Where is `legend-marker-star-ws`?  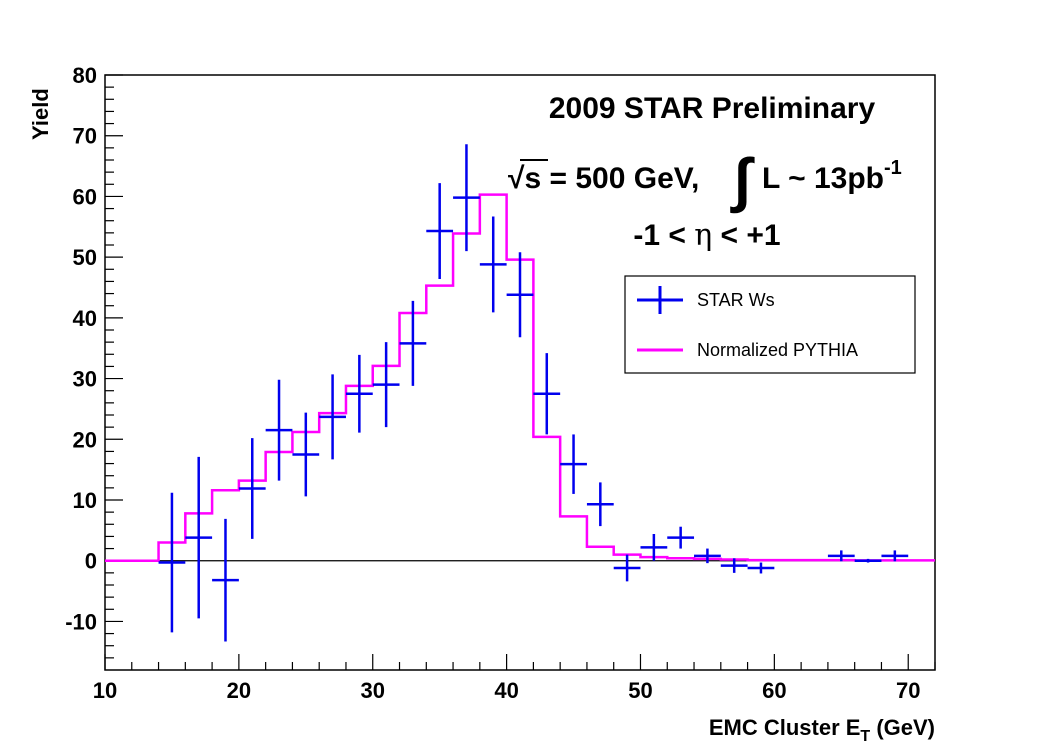
legend-marker-star-ws is located at coordinates (660, 300).